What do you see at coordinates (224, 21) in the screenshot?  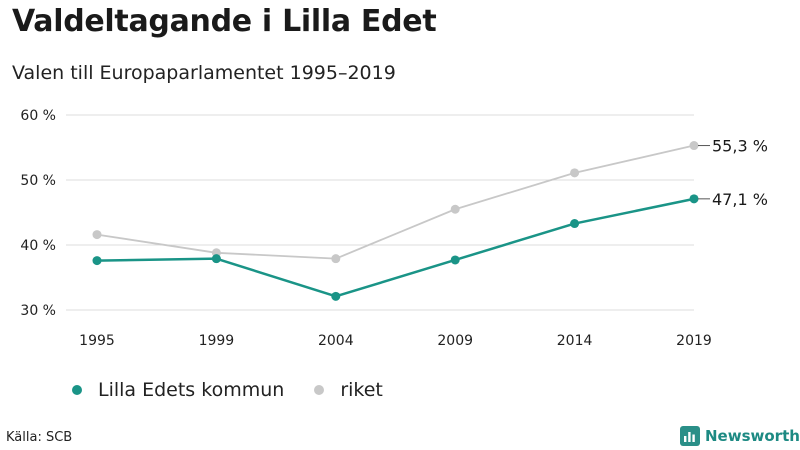 I see `chart-title: Valdeltagande i Lilla Edet` at bounding box center [224, 21].